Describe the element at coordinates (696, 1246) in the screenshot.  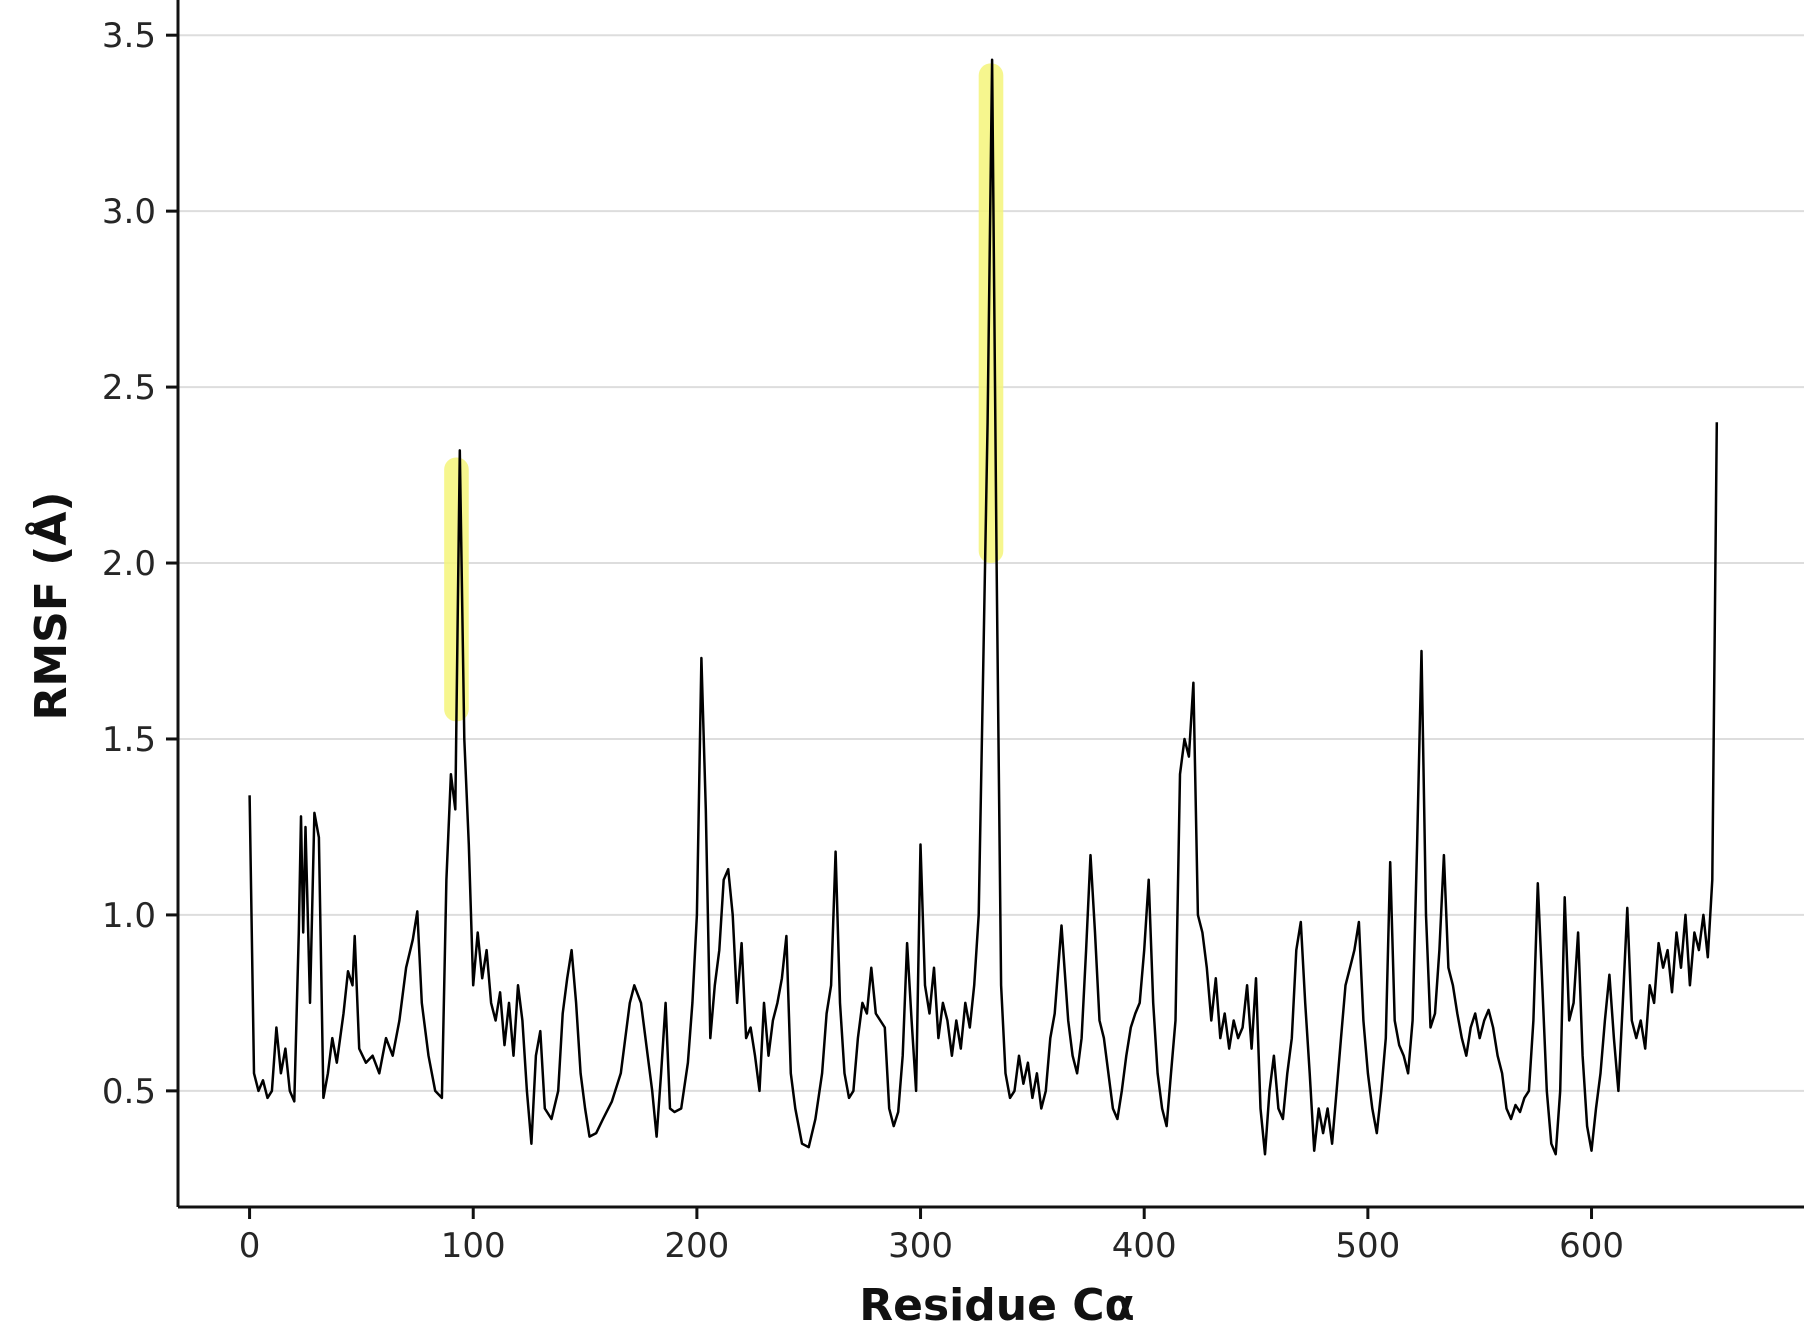
I see `x-tick-label: 200` at that location.